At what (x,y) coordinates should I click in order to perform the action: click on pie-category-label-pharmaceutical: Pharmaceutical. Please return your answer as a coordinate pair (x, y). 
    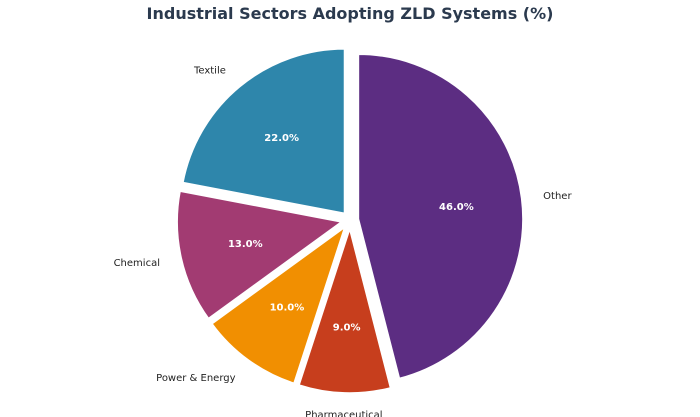
    Looking at the image, I should click on (343, 413).